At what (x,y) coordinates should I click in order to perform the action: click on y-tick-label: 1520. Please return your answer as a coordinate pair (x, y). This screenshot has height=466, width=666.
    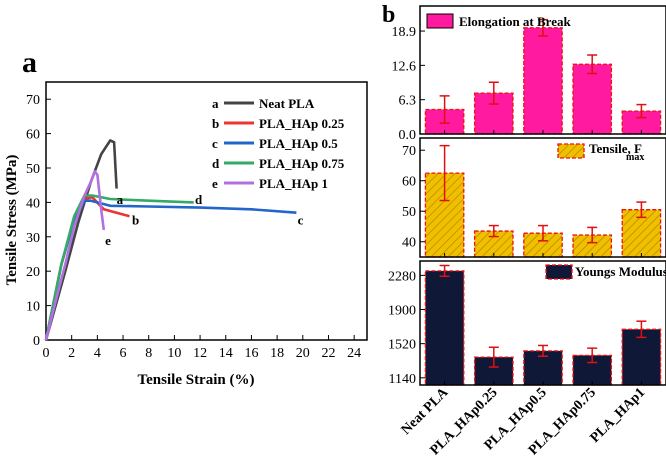
    Looking at the image, I should click on (402, 345).